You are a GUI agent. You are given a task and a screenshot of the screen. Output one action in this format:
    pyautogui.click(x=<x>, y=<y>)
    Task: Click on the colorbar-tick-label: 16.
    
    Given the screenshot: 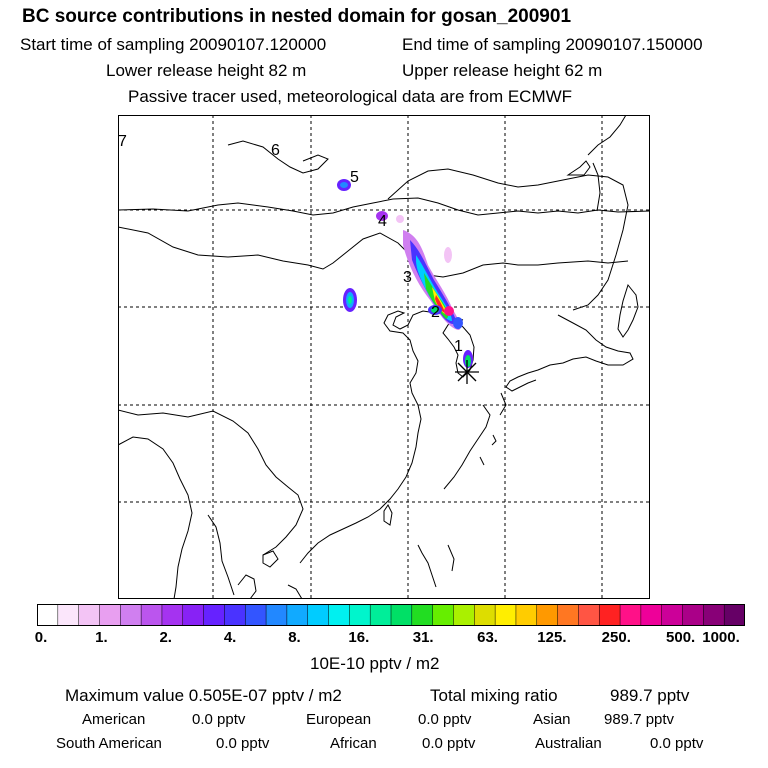 What is the action you would take?
    pyautogui.click(x=359, y=637)
    